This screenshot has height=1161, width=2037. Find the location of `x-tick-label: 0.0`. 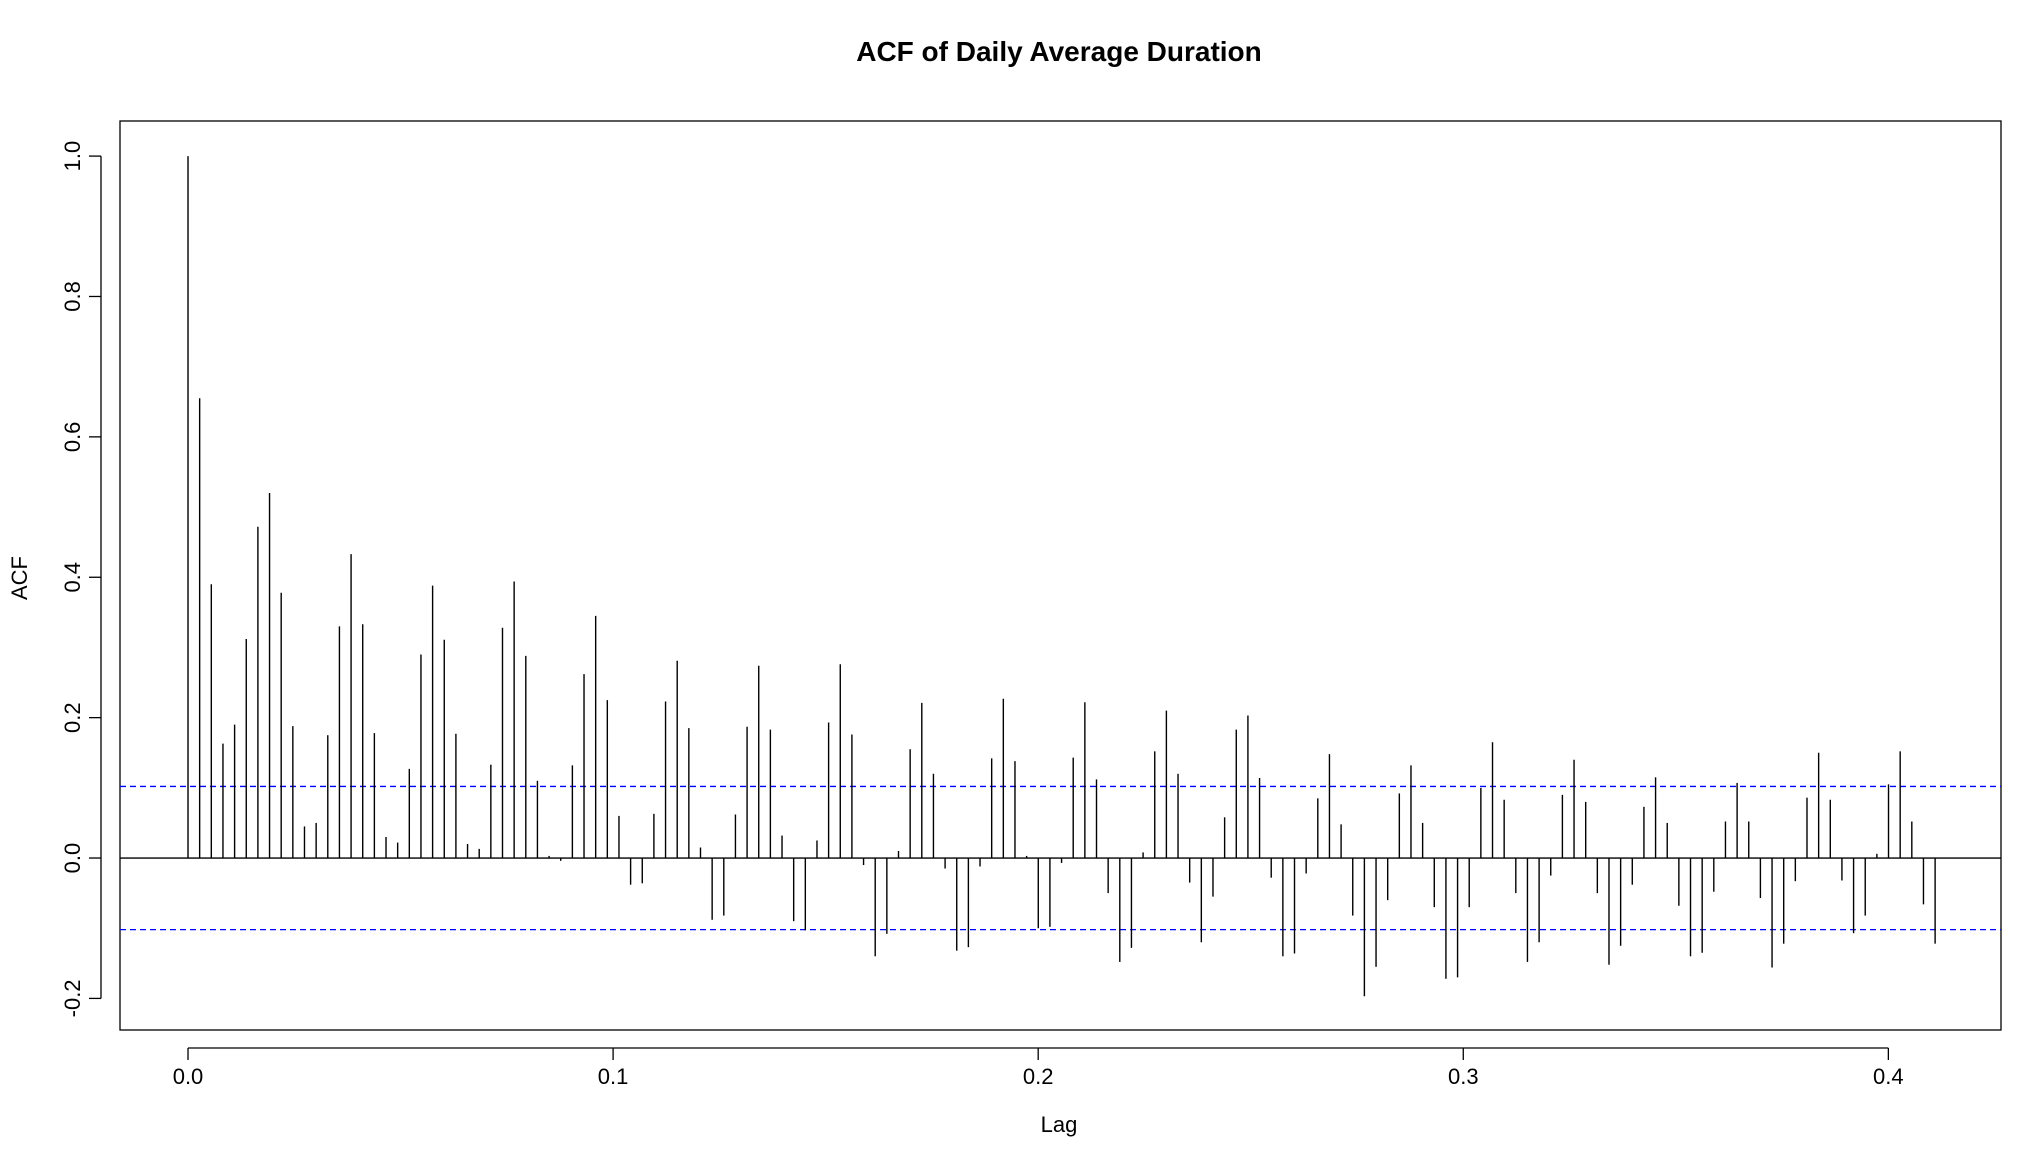

x-tick-label: 0.0 is located at coordinates (188, 1076).